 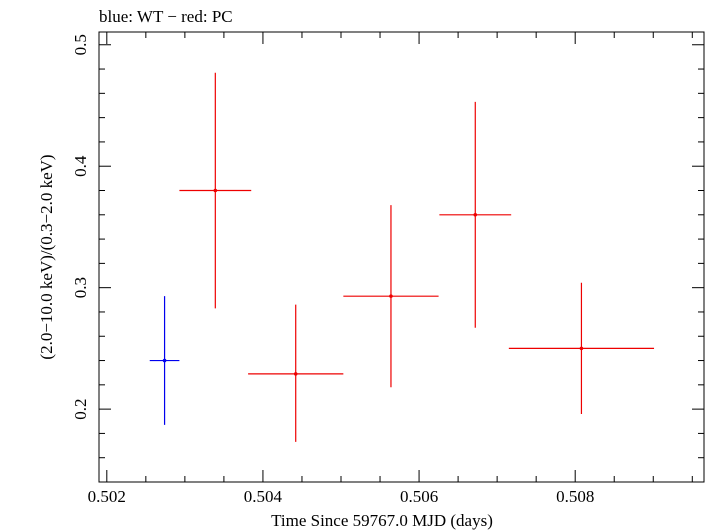 I want to click on x-tick-labels: 0.502 0.504 0.506 0.508, so click(x=341, y=496).